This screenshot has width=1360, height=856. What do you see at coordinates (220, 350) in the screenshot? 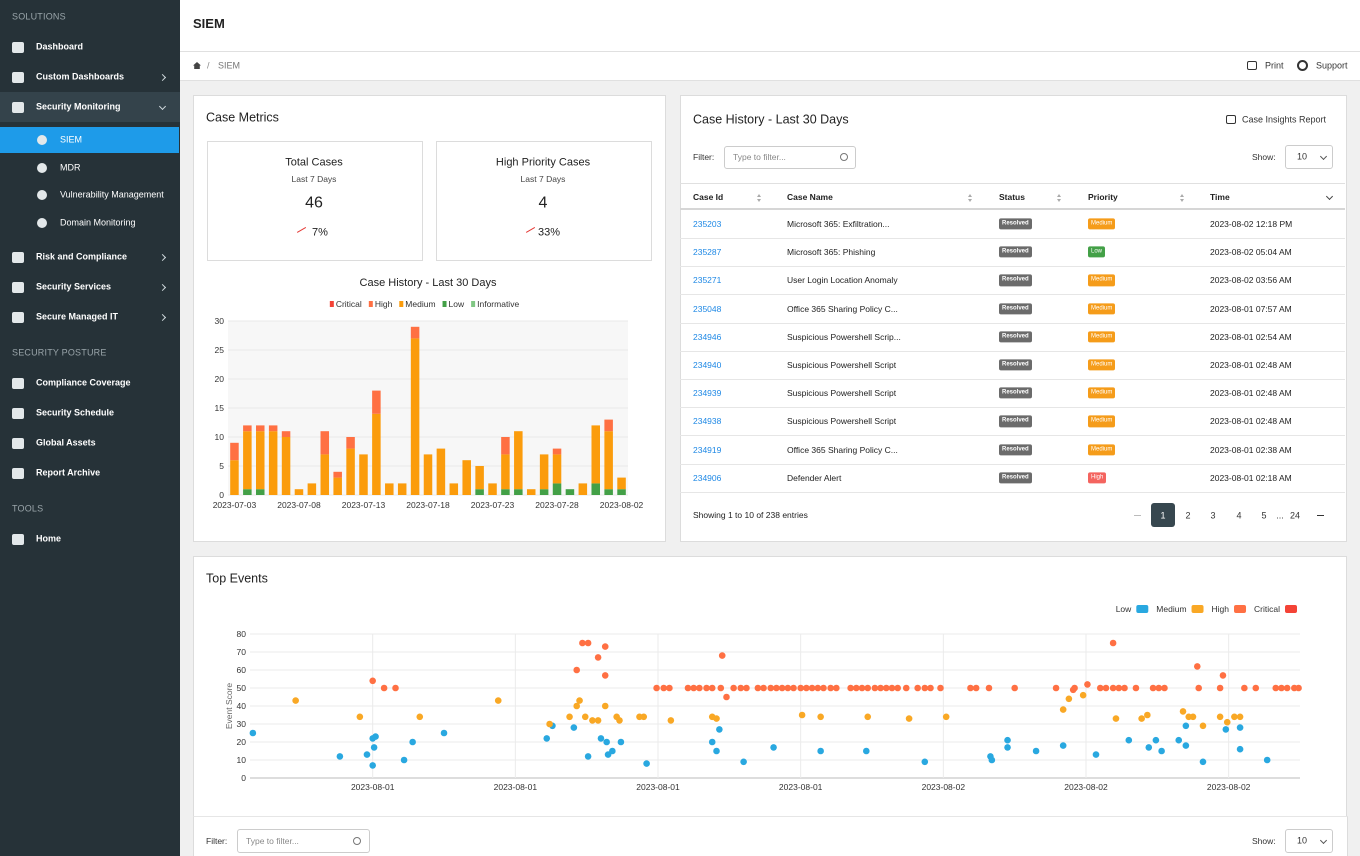
I see `y-tick-label: 25` at bounding box center [220, 350].